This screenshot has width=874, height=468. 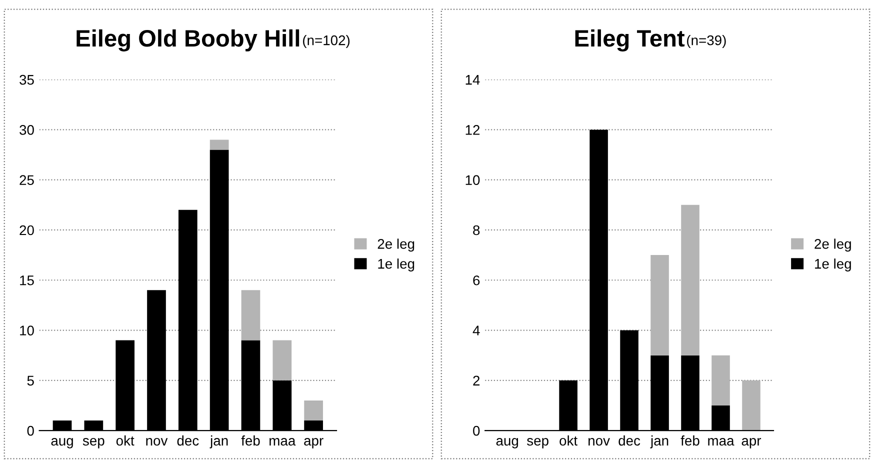 What do you see at coordinates (706, 41) in the screenshot?
I see `chart-subtitle: (n=39)` at bounding box center [706, 41].